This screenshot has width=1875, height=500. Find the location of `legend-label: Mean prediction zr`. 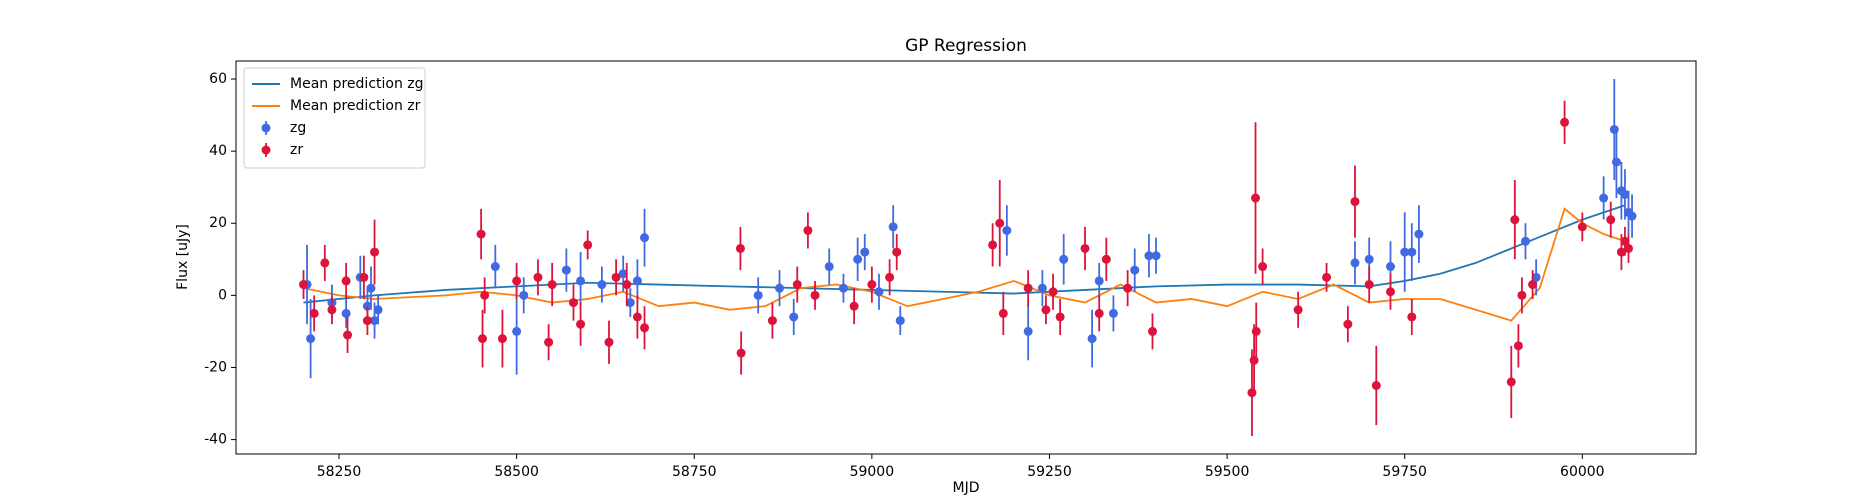

legend-label: Mean prediction zr is located at coordinates (355, 106).